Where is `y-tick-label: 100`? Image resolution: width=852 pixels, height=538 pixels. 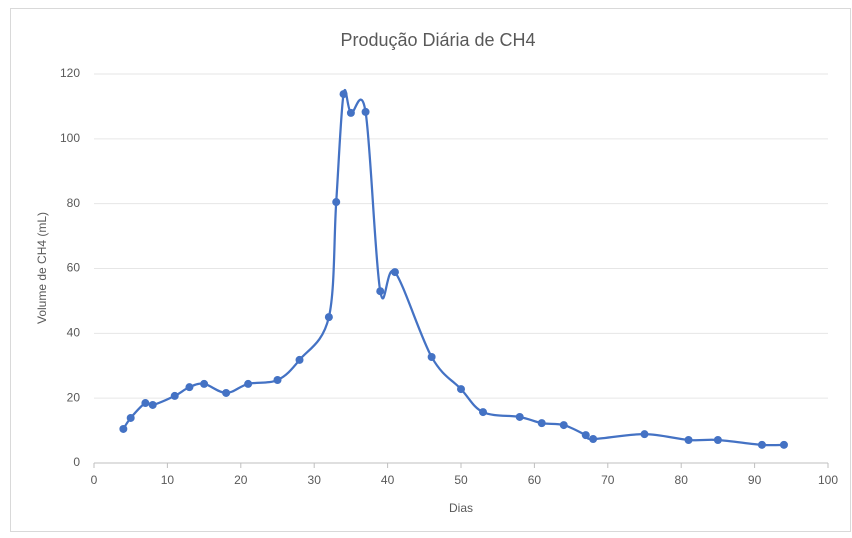 y-tick-label: 100 is located at coordinates (70, 138).